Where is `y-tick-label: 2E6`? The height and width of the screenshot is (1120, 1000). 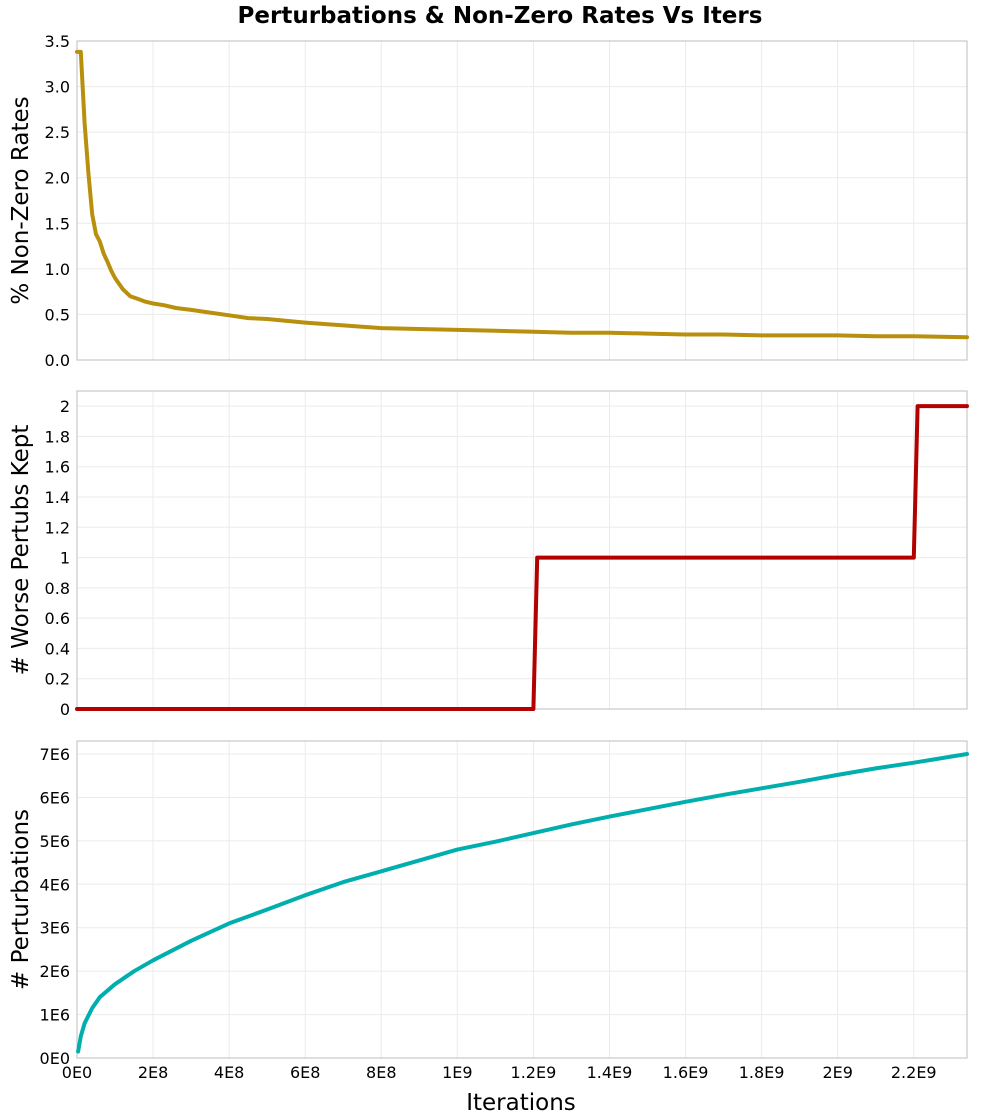
y-tick-label: 2E6 is located at coordinates (55, 971).